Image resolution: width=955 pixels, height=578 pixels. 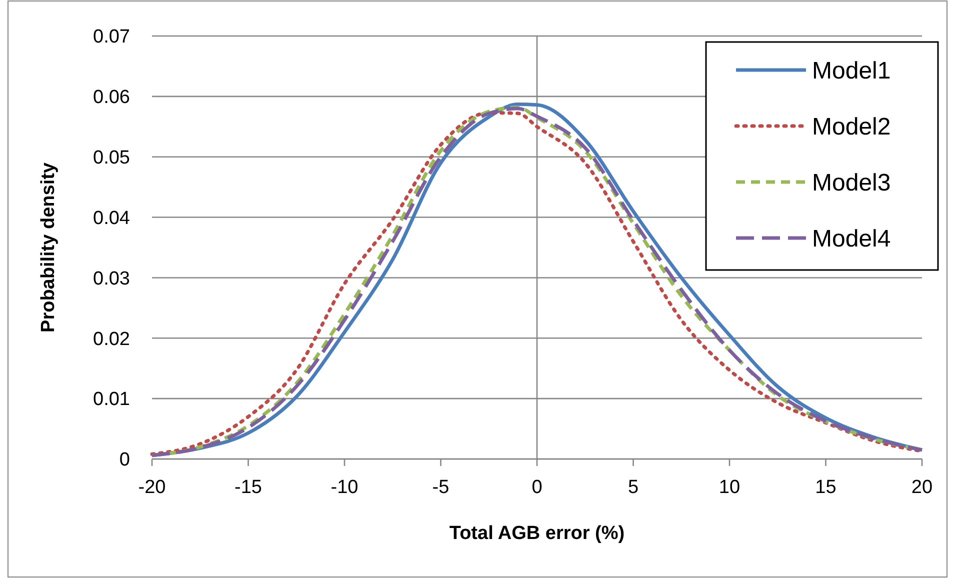 I want to click on legend-label: Model3, so click(x=851, y=182).